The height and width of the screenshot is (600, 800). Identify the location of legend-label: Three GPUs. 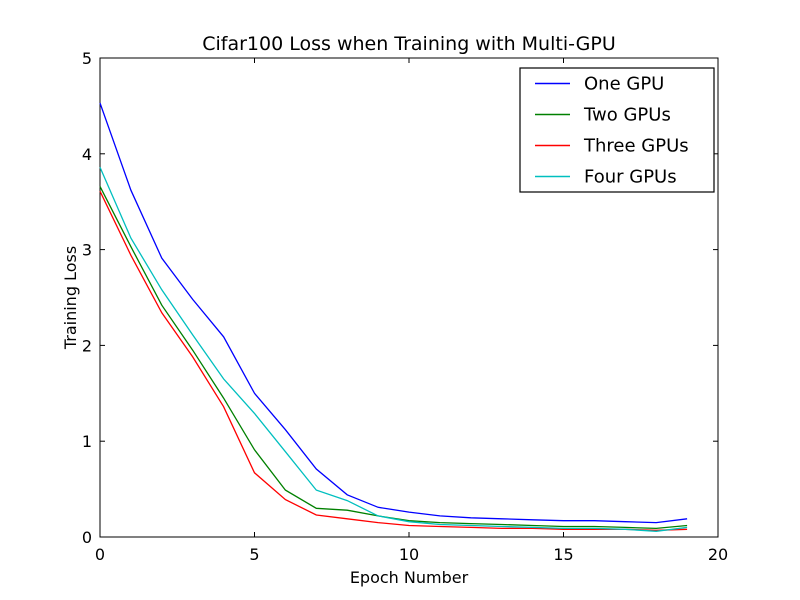
(636, 146).